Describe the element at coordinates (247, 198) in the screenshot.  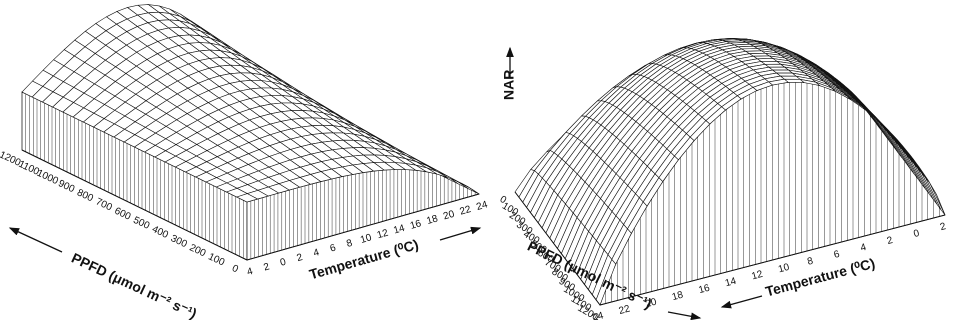
I see `surface-cell` at that location.